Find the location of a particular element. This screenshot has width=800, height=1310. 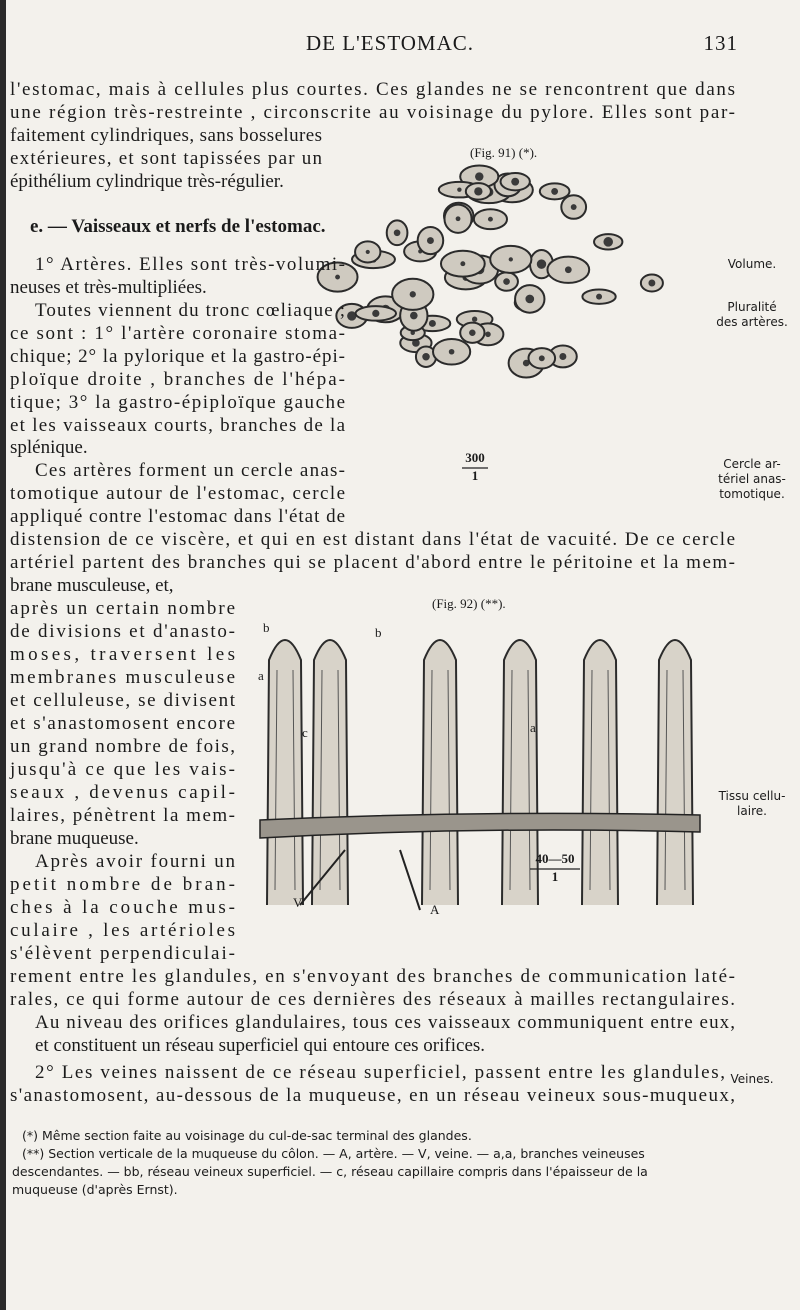

footnote: muqueuse (d'après Ernst). is located at coordinates (95, 1189).